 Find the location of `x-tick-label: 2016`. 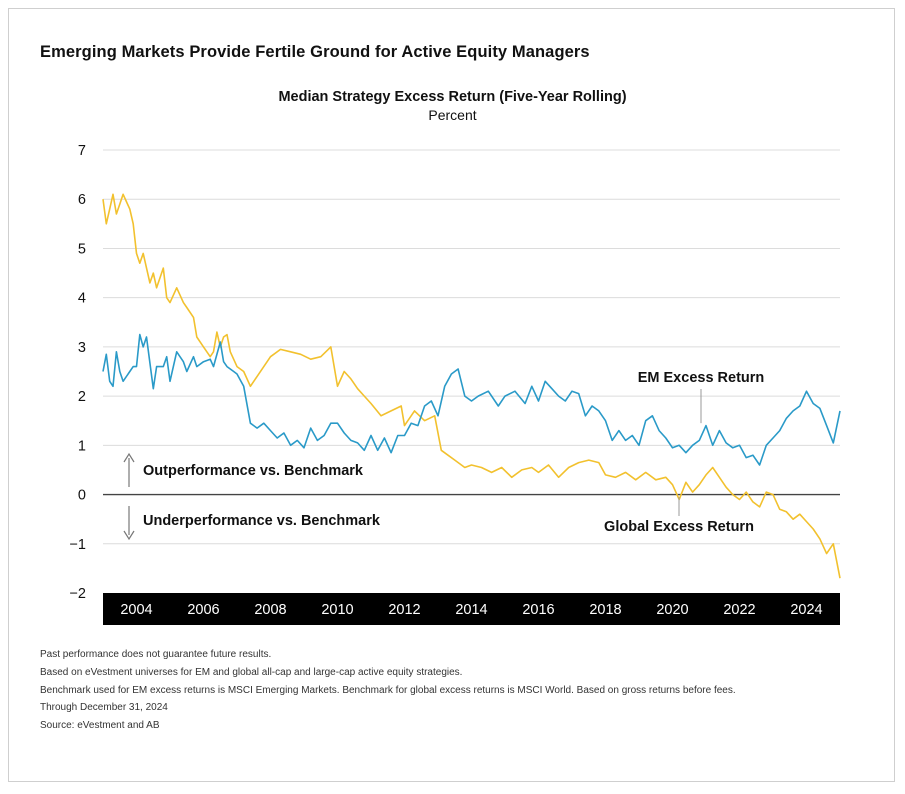

x-tick-label: 2016 is located at coordinates (538, 610).